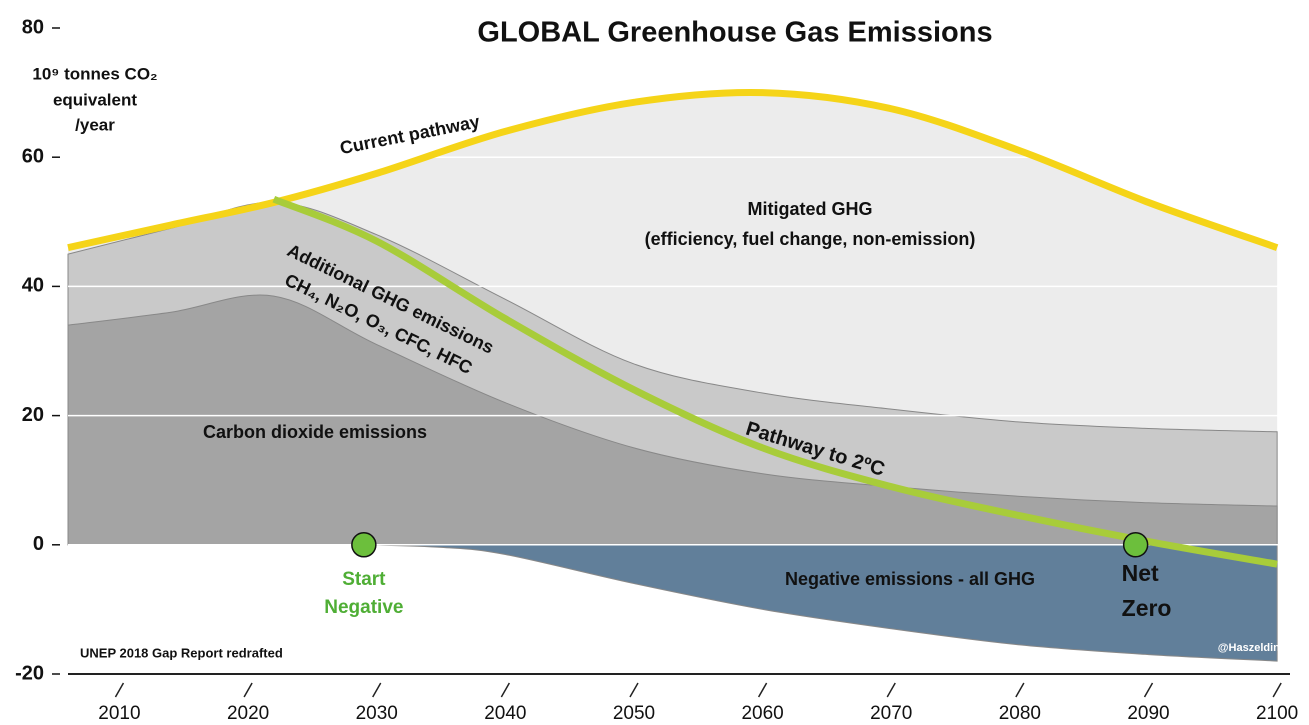 This screenshot has width=1309, height=725. I want to click on y-tick-label: 80, so click(33, 27).